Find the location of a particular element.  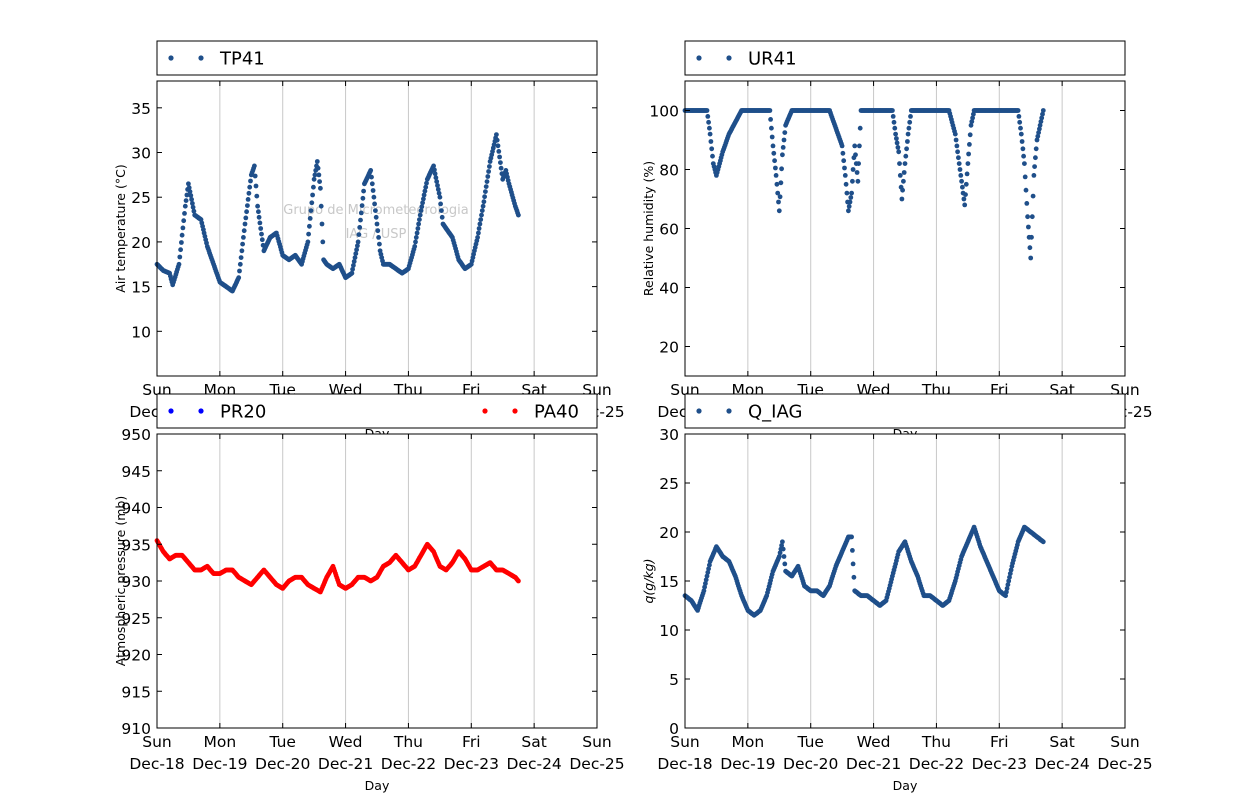

x-tick-day: Thu is located at coordinates (936, 742).